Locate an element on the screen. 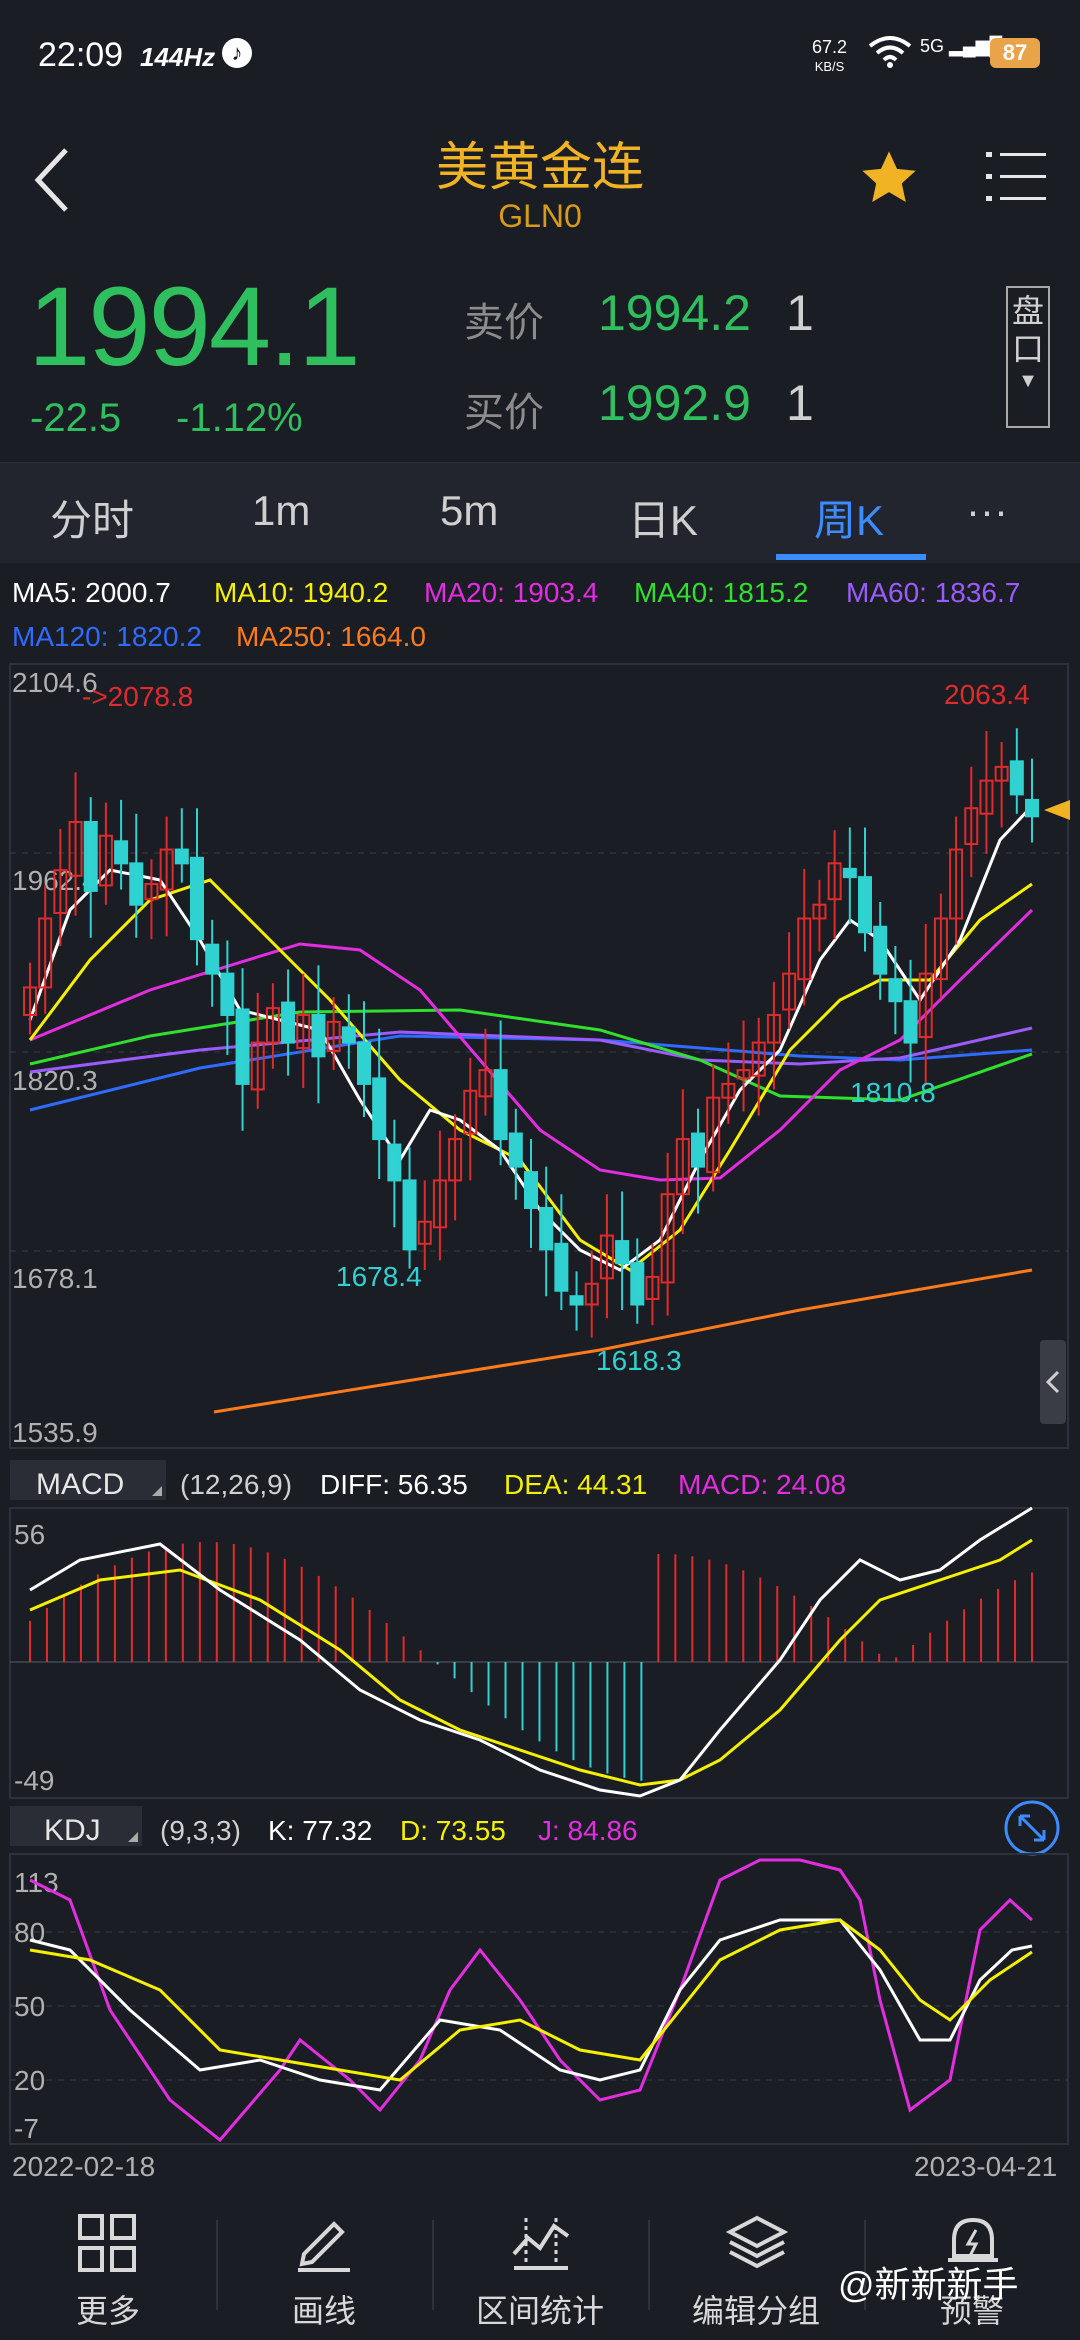  nav-alert-button: 预警 is located at coordinates (972, 2265).